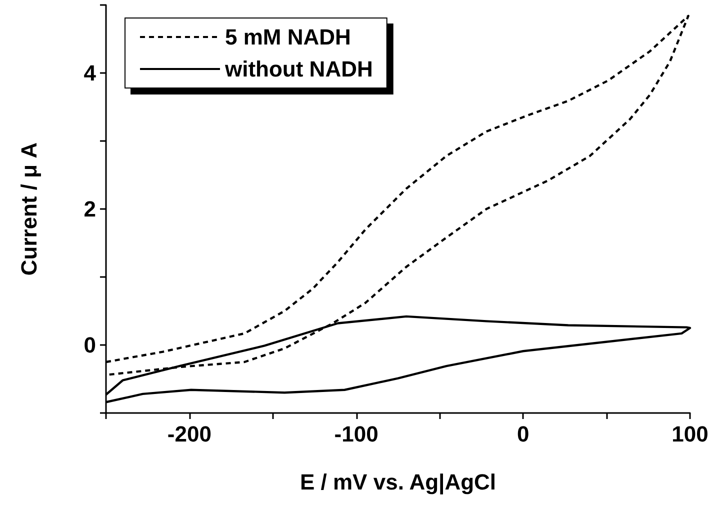  What do you see at coordinates (298, 69) in the screenshot?
I see `legend-label: without NADH` at bounding box center [298, 69].